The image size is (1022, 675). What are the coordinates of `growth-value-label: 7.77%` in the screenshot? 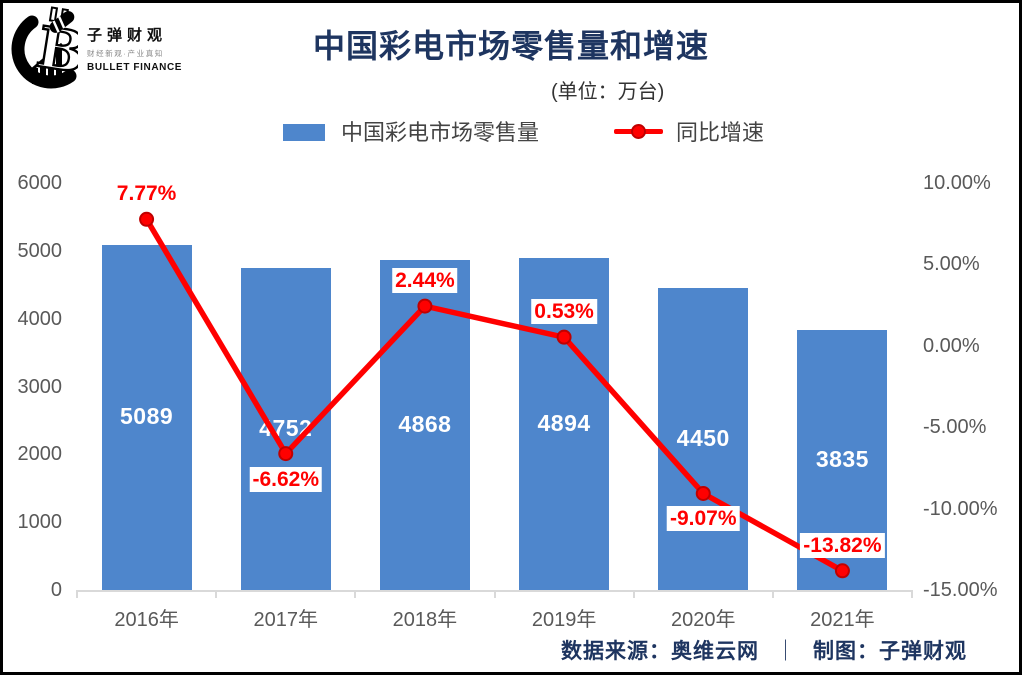 It's located at (146, 194).